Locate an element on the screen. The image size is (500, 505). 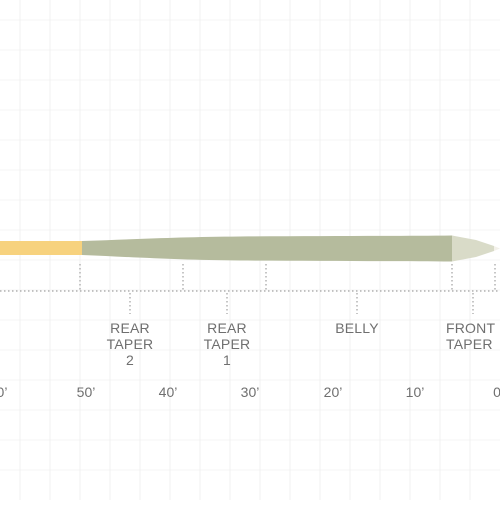
segment-label-belly: BELLY is located at coordinates (357, 328).